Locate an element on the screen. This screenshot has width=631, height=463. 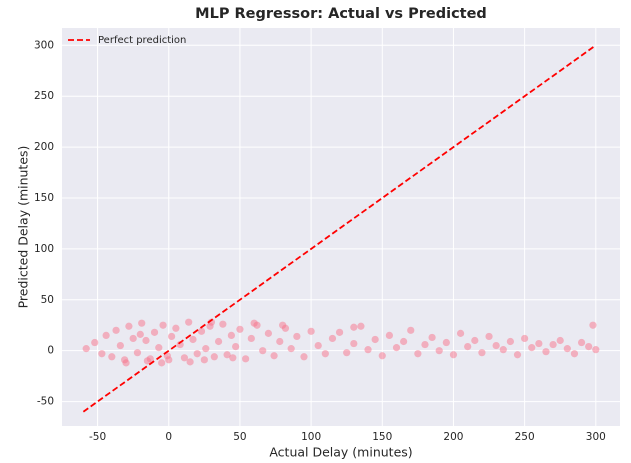
x-axis-label: Actual Delay (minutes) is located at coordinates (340, 452).